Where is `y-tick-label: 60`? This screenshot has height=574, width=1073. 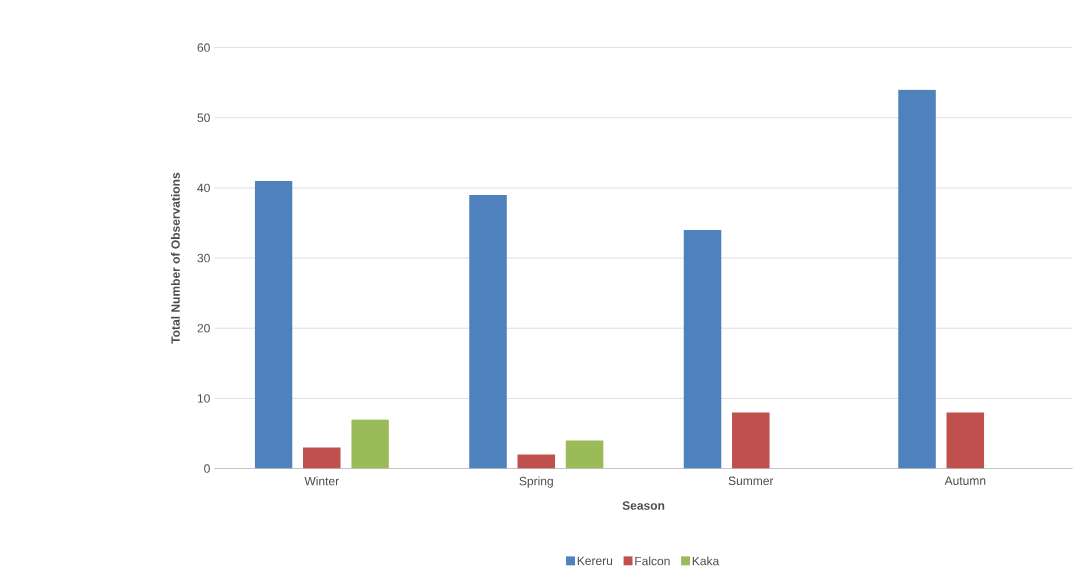
y-tick-label: 60 is located at coordinates (203, 47).